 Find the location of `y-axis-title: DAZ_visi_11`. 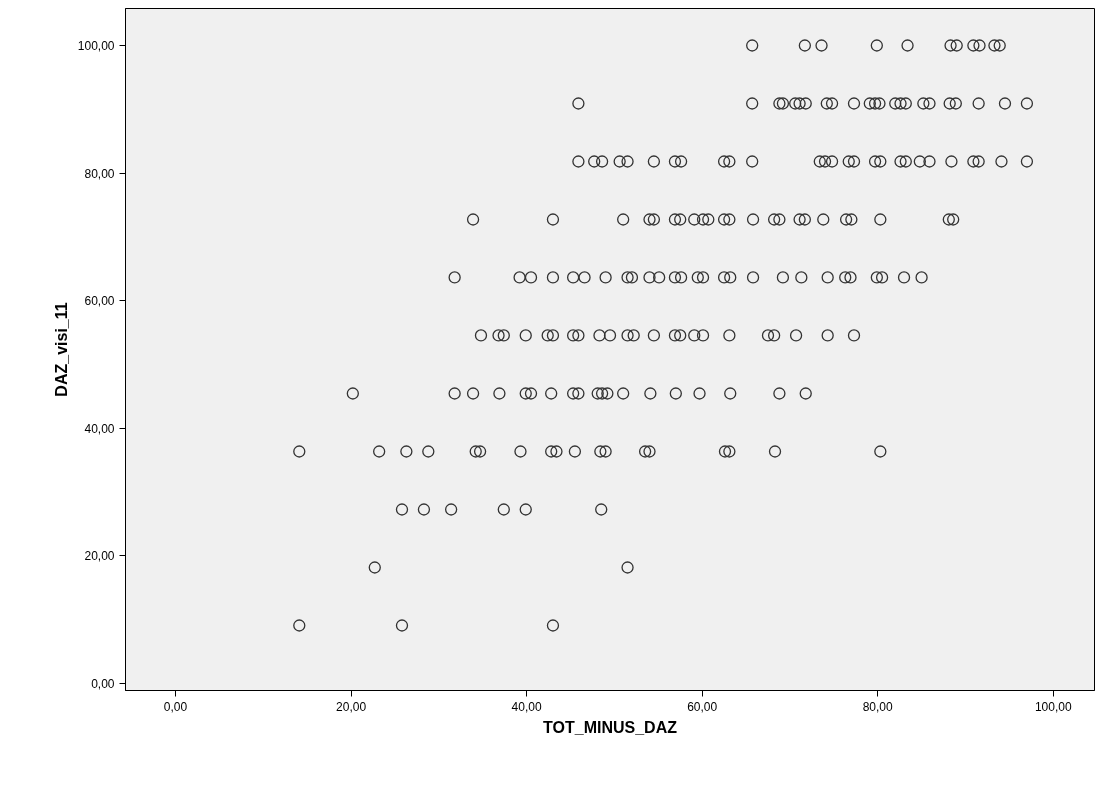

y-axis-title: DAZ_visi_11 is located at coordinates (61, 349).